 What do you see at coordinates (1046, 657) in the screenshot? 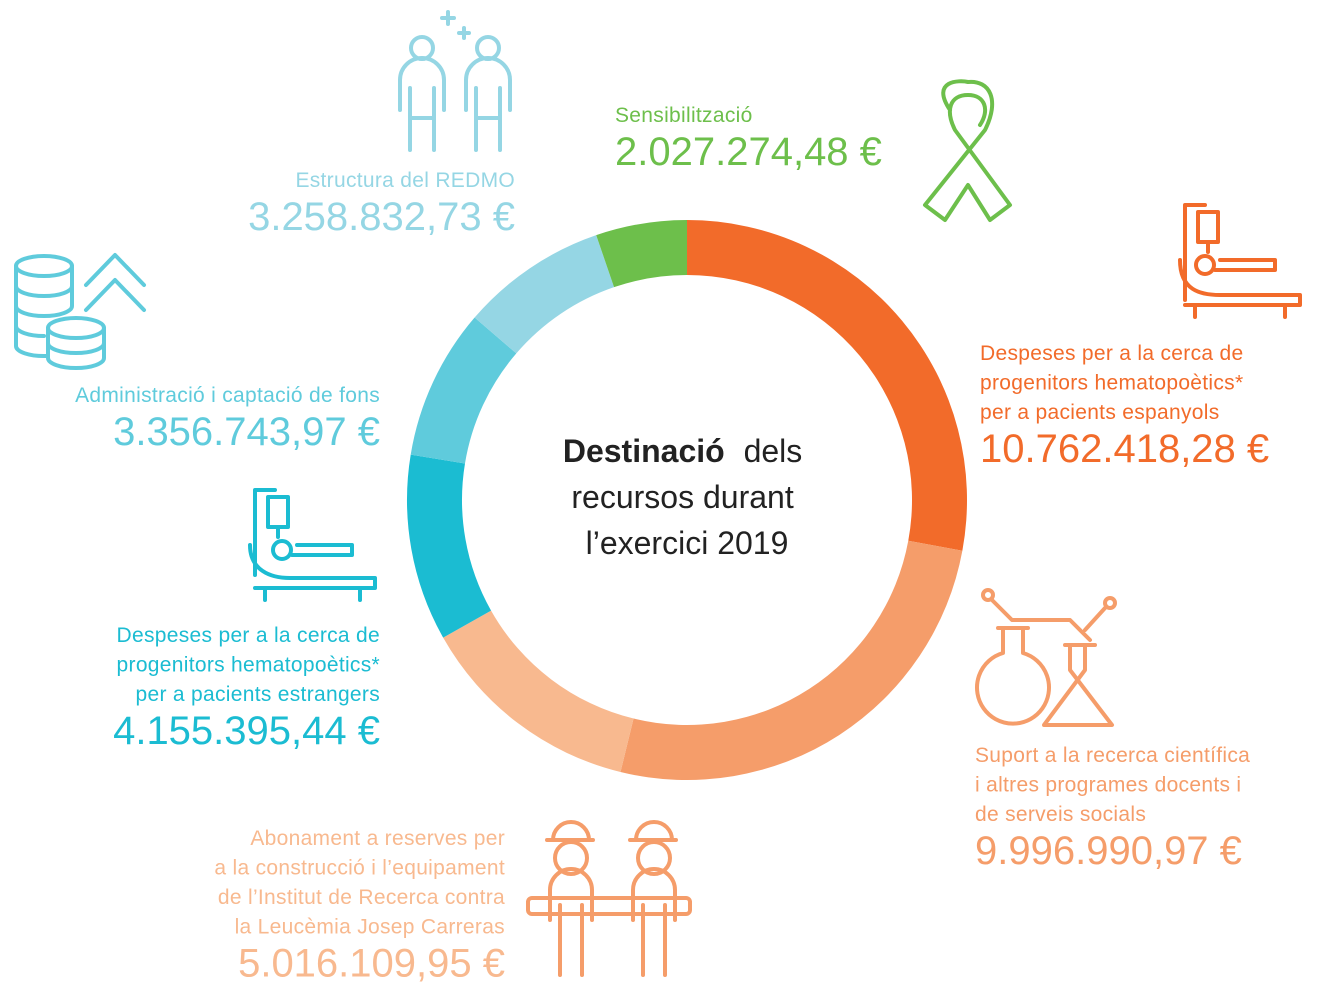
I see `flasks-icon` at bounding box center [1046, 657].